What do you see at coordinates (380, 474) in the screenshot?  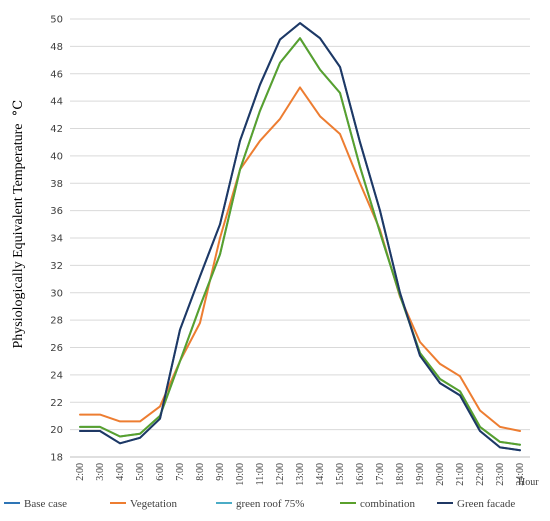 I see `x-tick-label: 17:00` at bounding box center [380, 474].